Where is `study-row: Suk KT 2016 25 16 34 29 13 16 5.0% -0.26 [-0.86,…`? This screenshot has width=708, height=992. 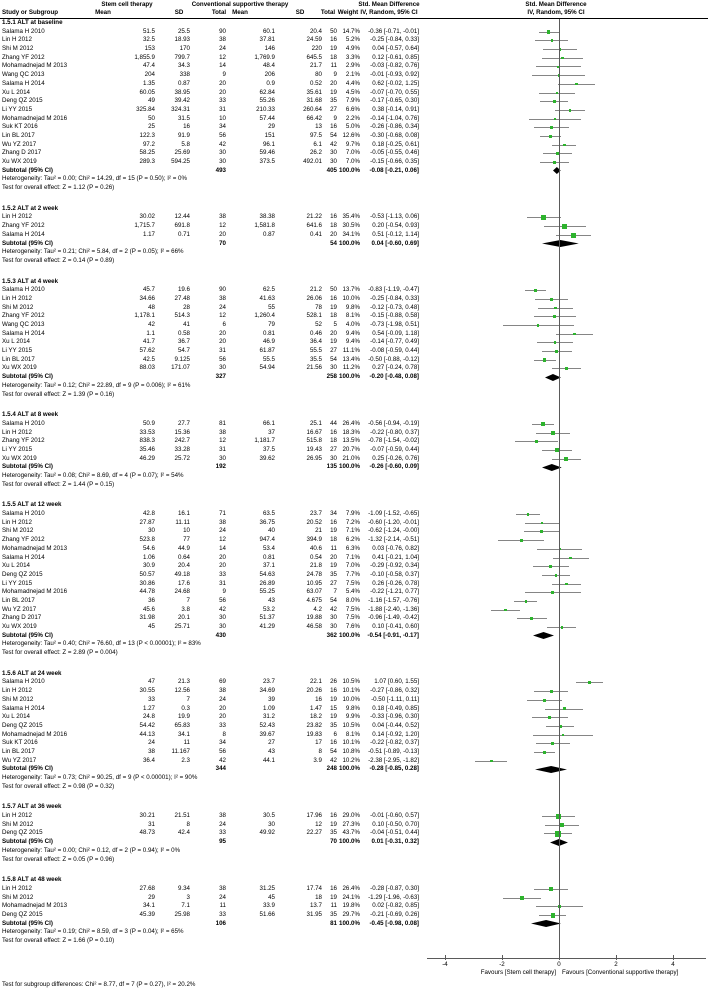 study-row: Suk KT 2016 25 16 34 29 13 16 5.0% -0.26 [-0.86,… is located at coordinates (354, 127).